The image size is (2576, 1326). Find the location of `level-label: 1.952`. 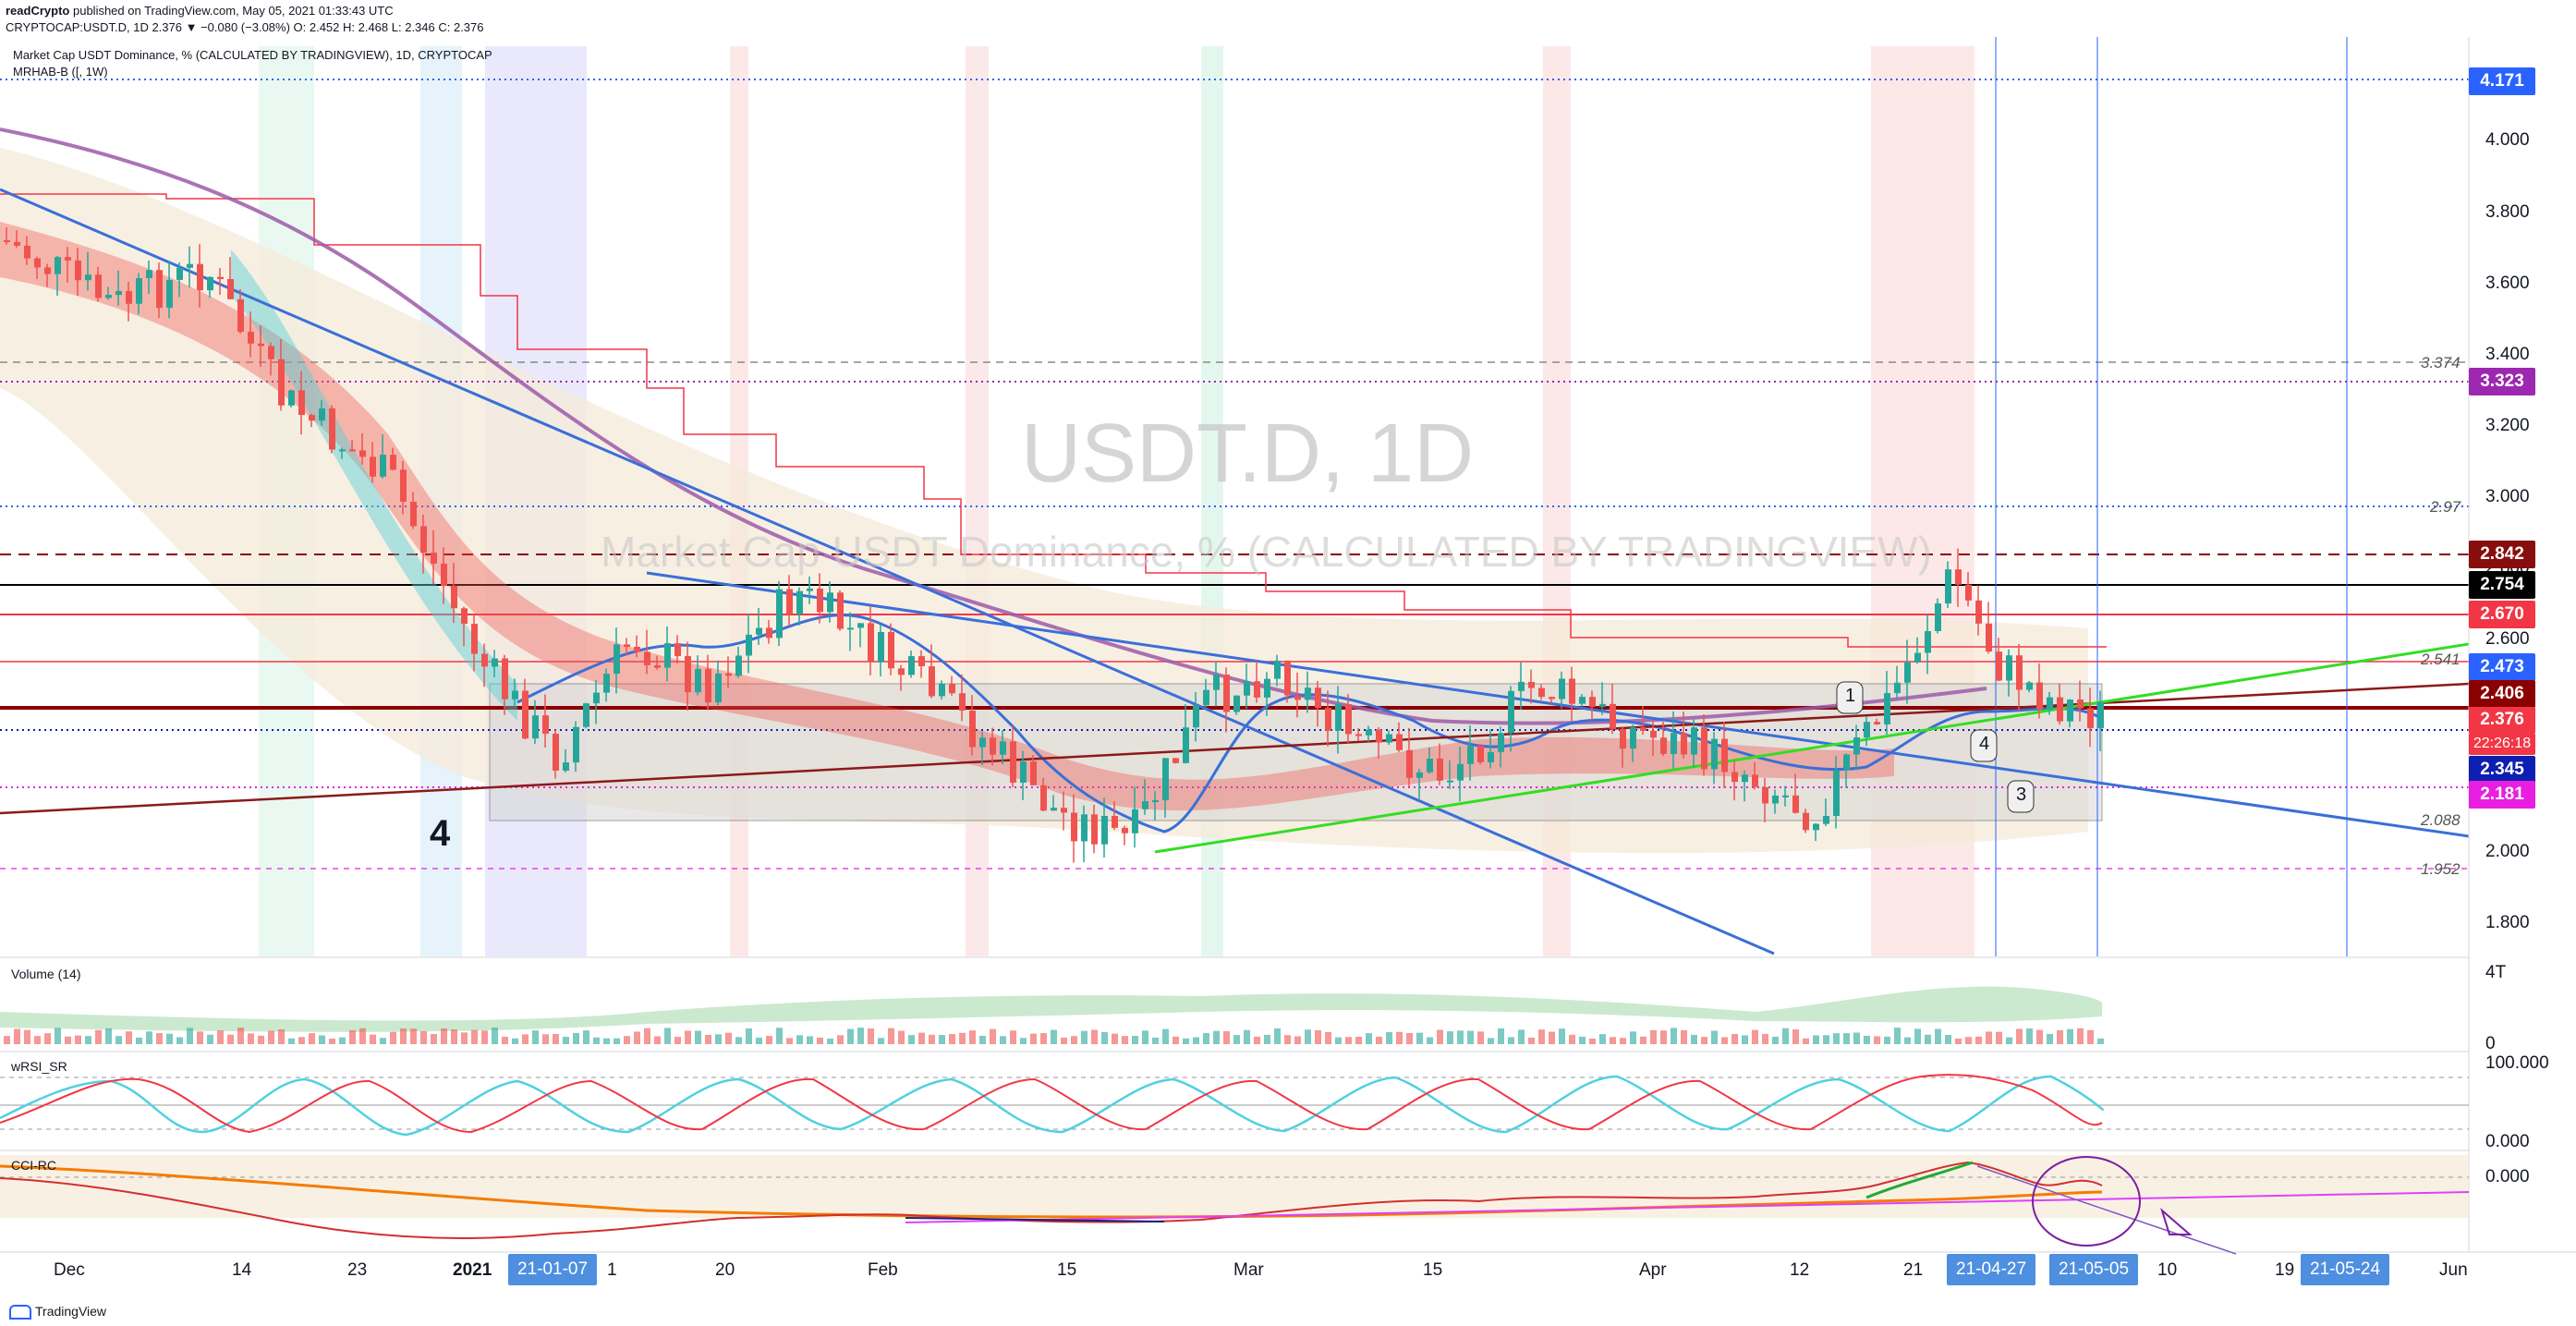

level-label: 1.952 is located at coordinates (2441, 869).